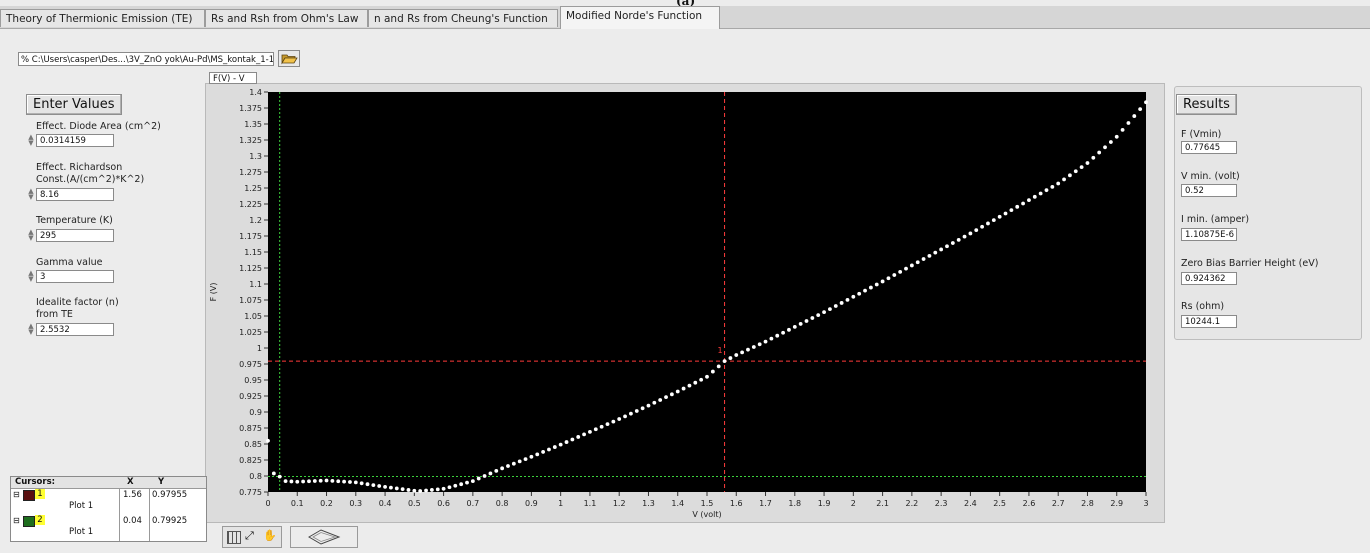 The height and width of the screenshot is (553, 1370). What do you see at coordinates (130, 482) in the screenshot?
I see `cursor-header-x: X` at bounding box center [130, 482].